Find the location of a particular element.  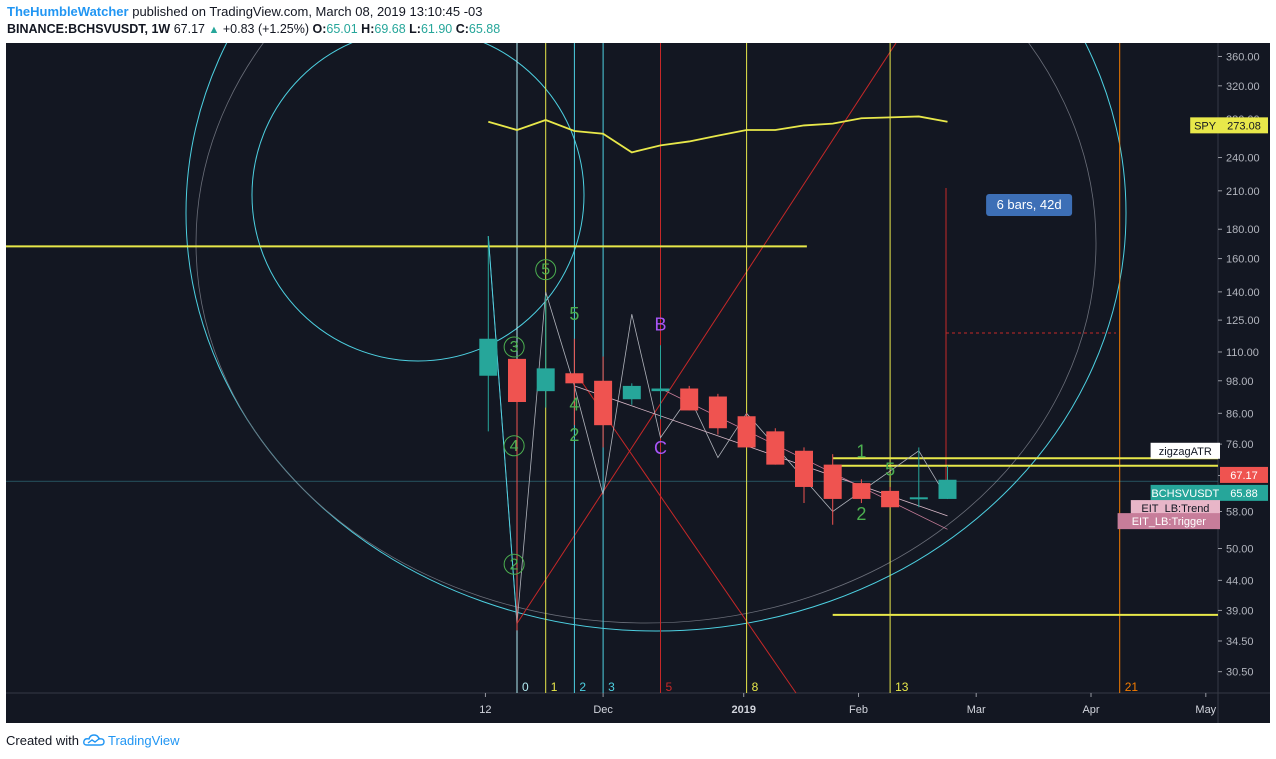

wave-label-8: C is located at coordinates (660, 448).